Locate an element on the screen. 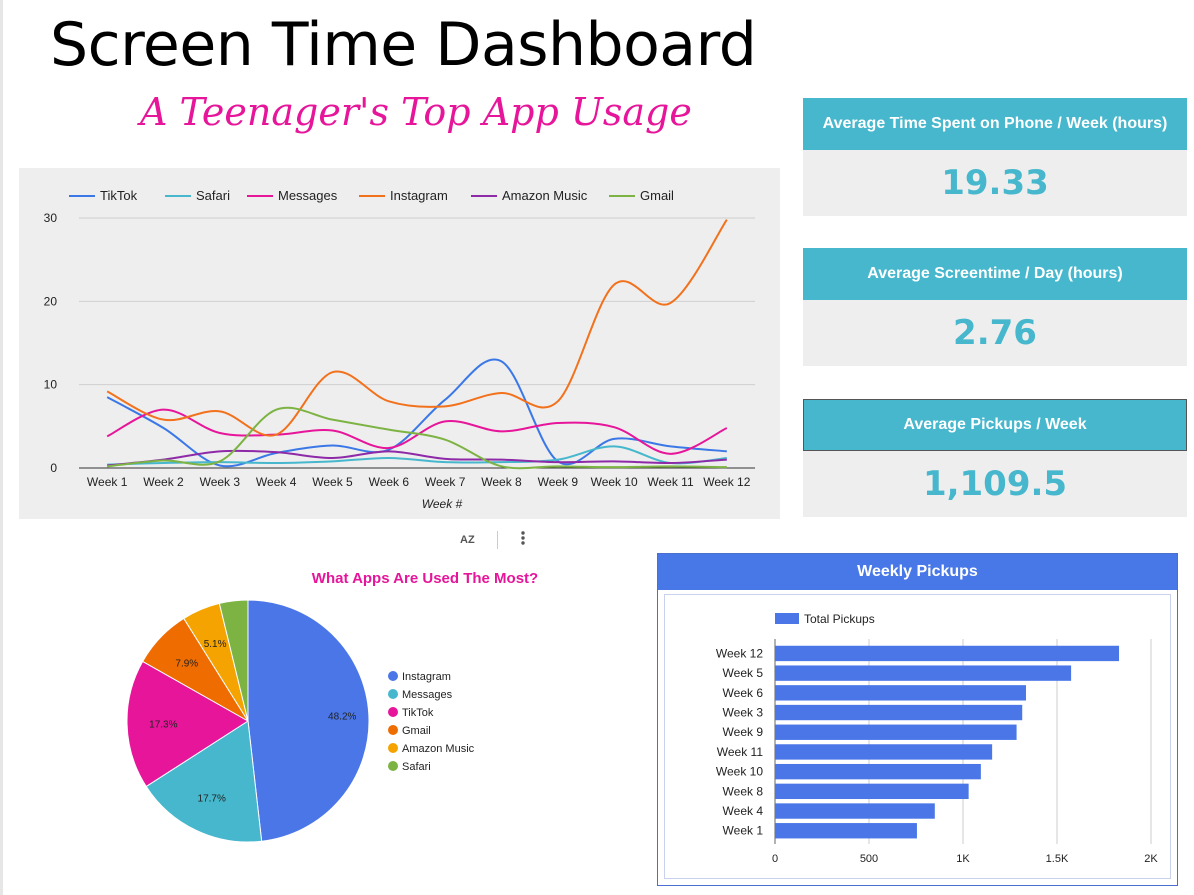  kpi-card-daily-screentime: Average Screentime / Day (hours) 2.76 is located at coordinates (995, 307).